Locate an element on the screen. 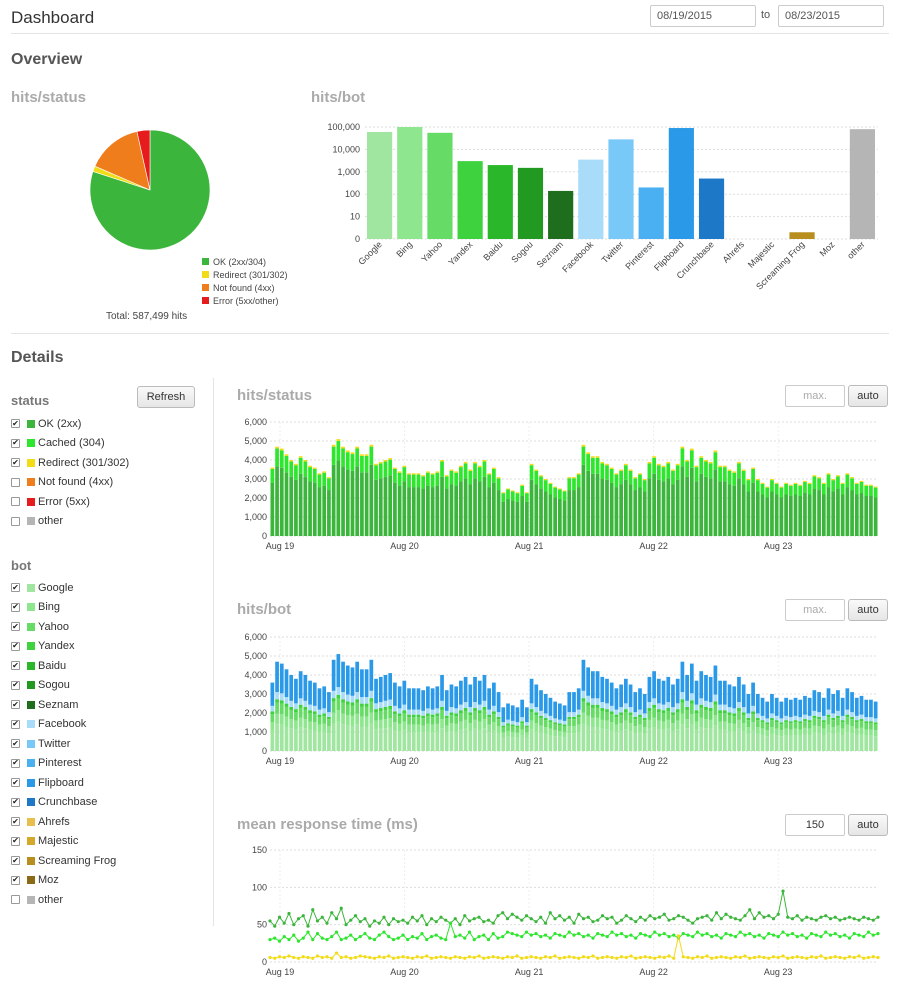 This screenshot has height=992, width=906. bot-filter-other: other is located at coordinates (63, 900).